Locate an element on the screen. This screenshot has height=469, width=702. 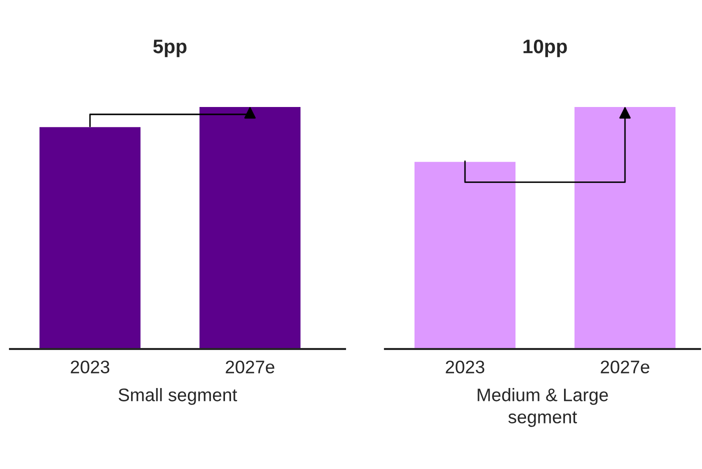
text: 10pp is located at coordinates (545, 49).